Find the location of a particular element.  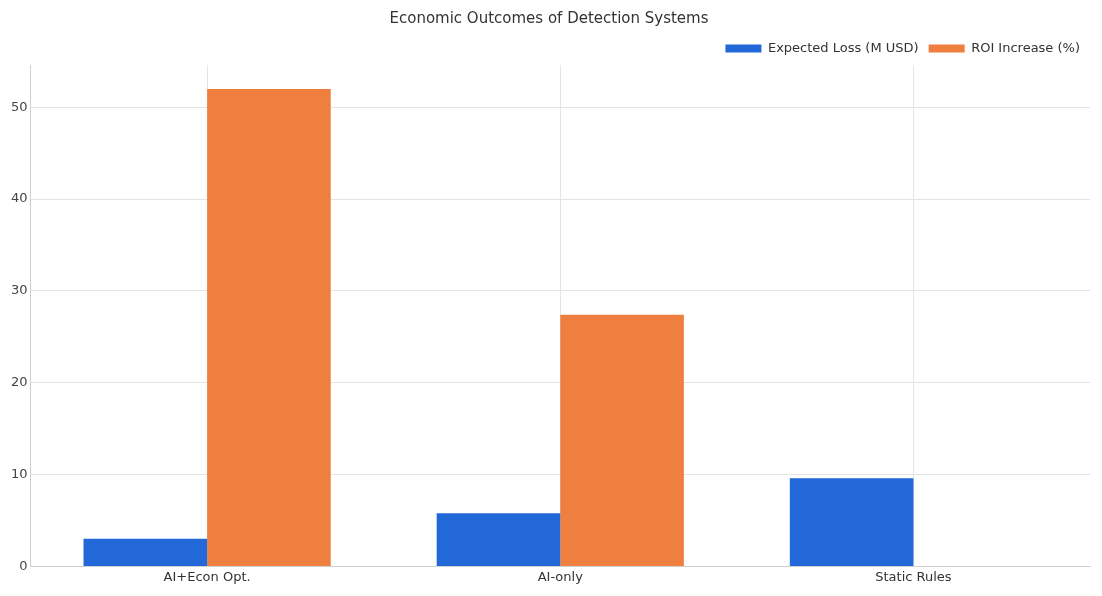

chart-title: Economic Outcomes of Detection Systems is located at coordinates (549, 17).